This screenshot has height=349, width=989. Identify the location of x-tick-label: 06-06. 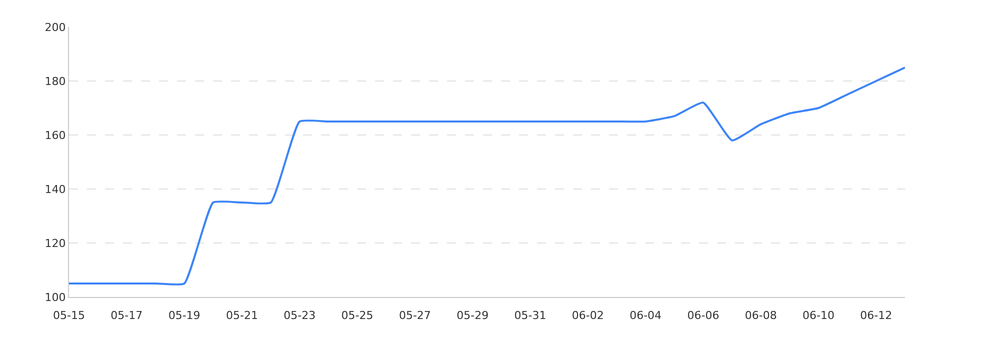
(703, 315).